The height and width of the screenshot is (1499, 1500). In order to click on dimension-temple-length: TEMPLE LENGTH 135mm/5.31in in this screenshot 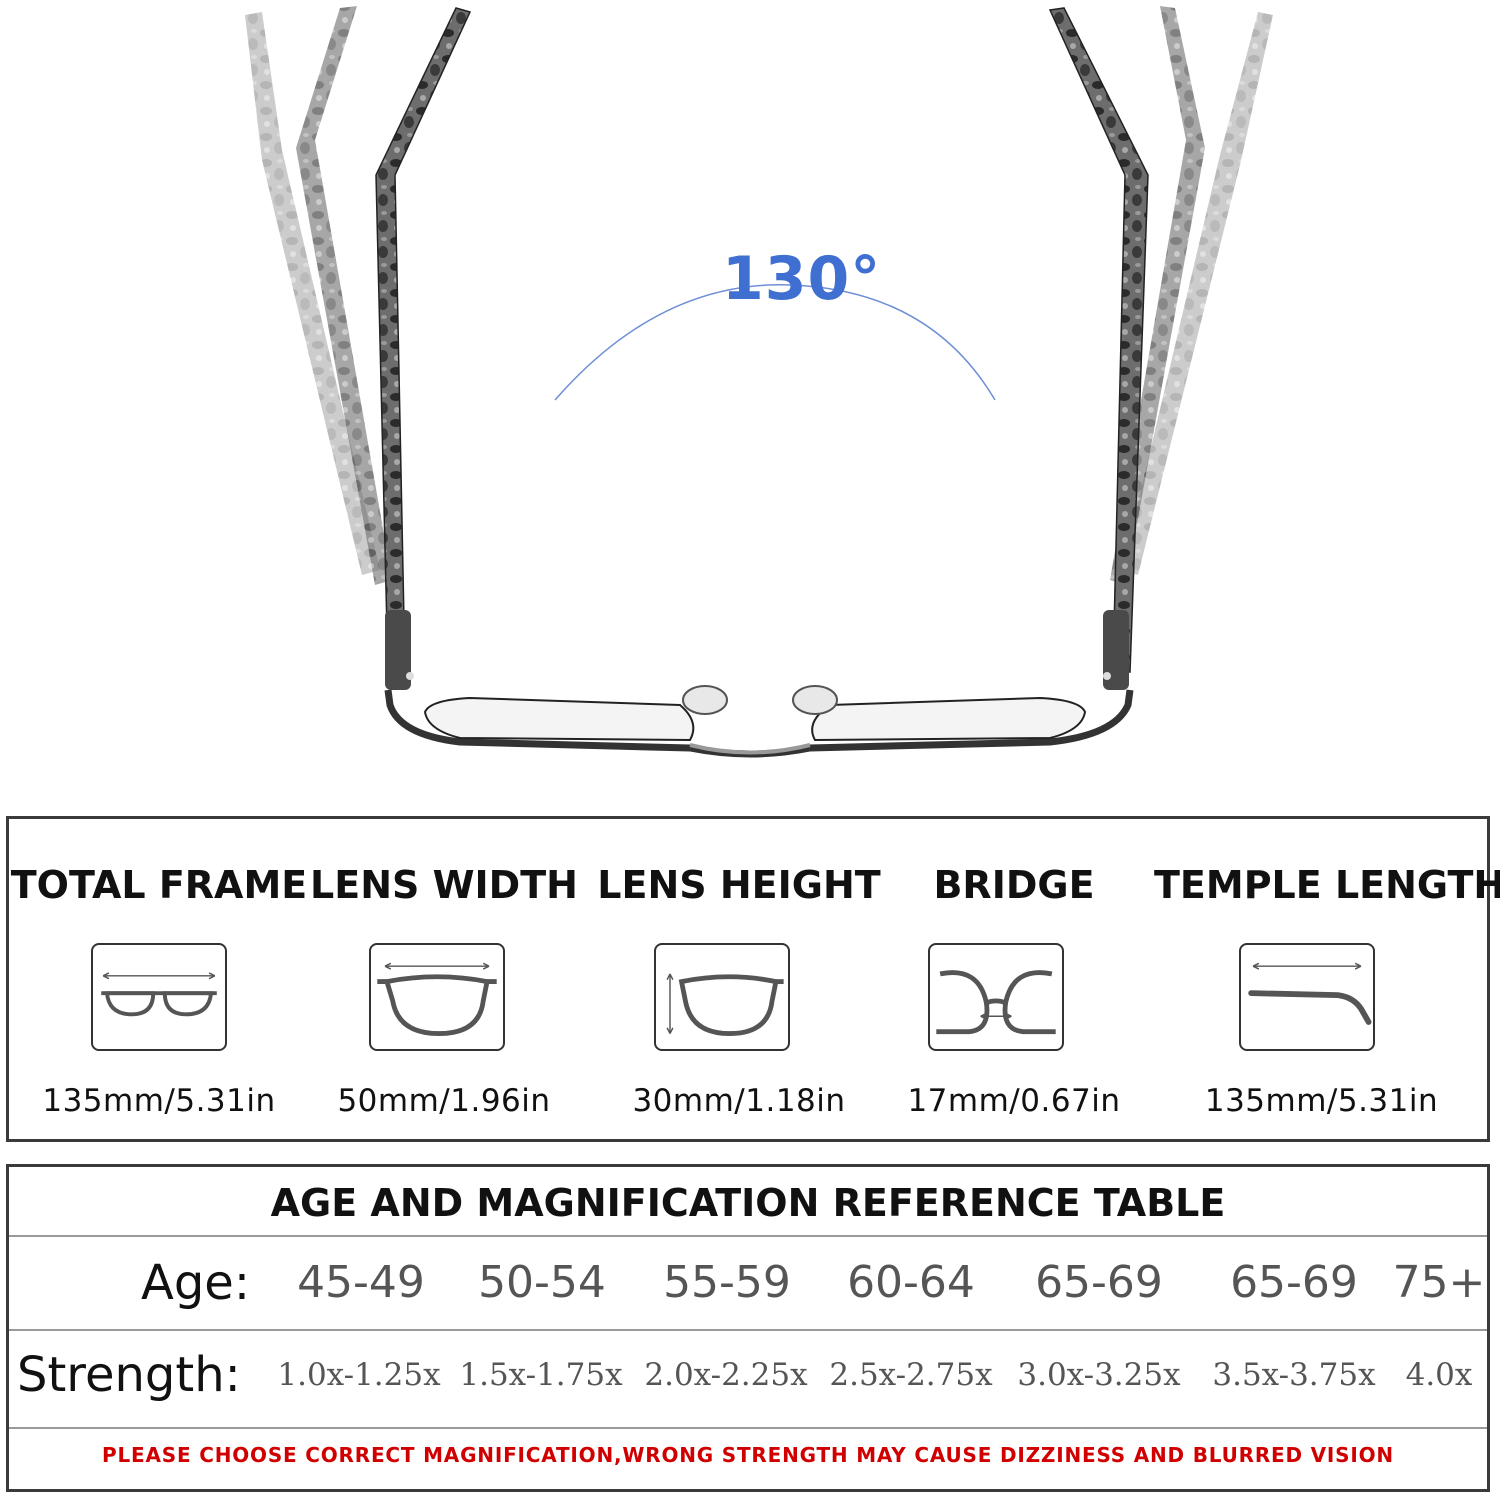, I will do `click(1327, 979)`.